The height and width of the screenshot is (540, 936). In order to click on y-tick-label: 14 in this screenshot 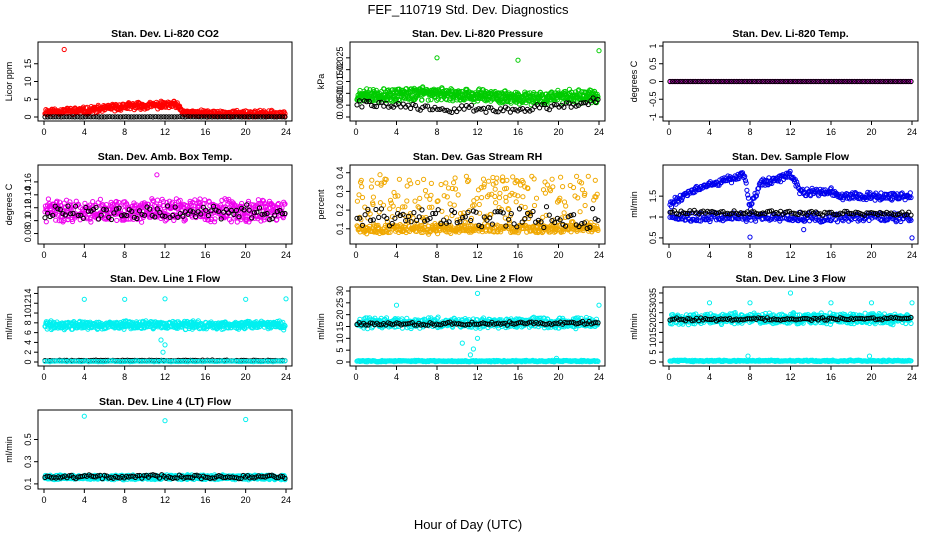, I will do `click(28, 293)`.